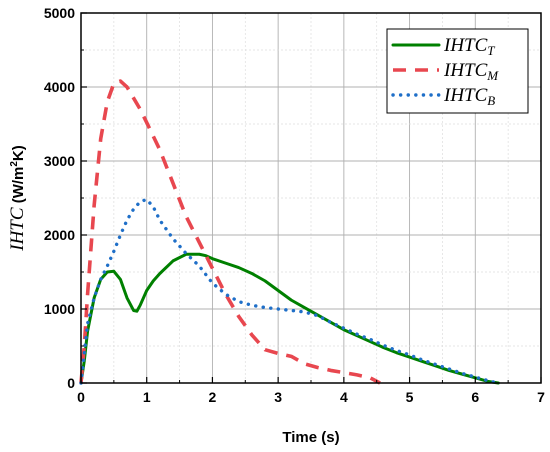  I want to click on x-axis-label: Time (s), so click(310, 437).